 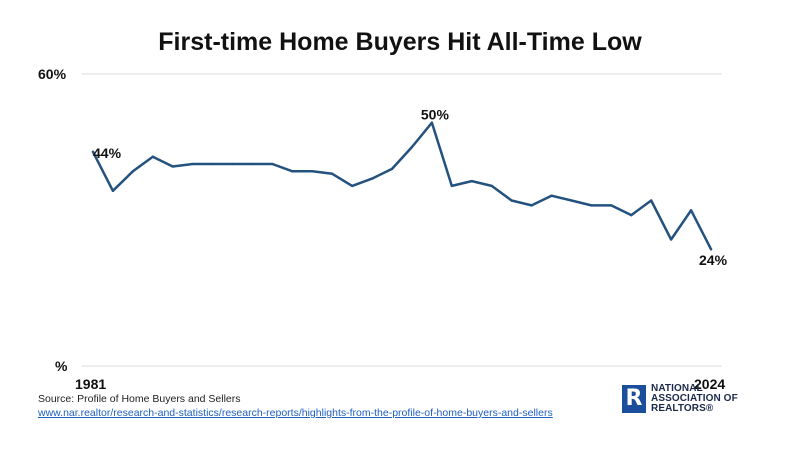 I want to click on logo-line-2: ASSOCIATION OF, so click(x=694, y=398).